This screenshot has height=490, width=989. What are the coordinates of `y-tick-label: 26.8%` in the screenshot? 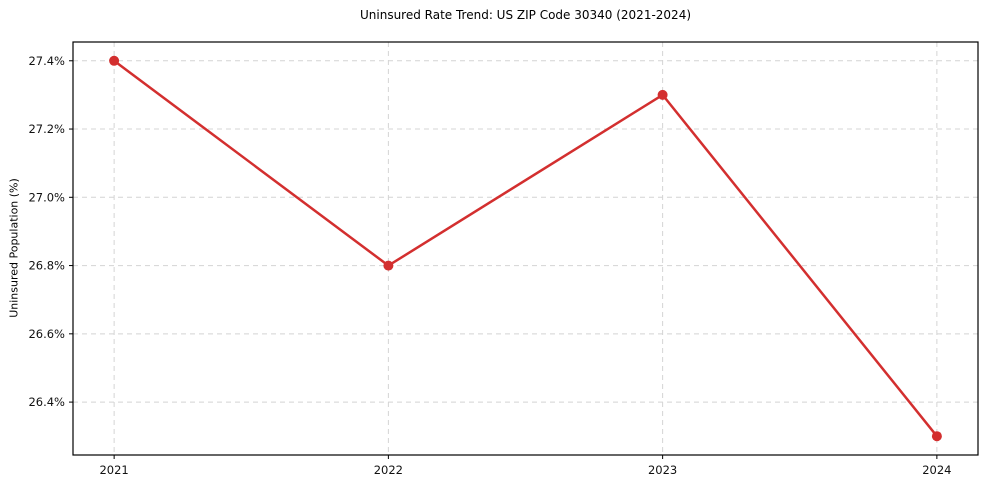 It's located at (46, 266).